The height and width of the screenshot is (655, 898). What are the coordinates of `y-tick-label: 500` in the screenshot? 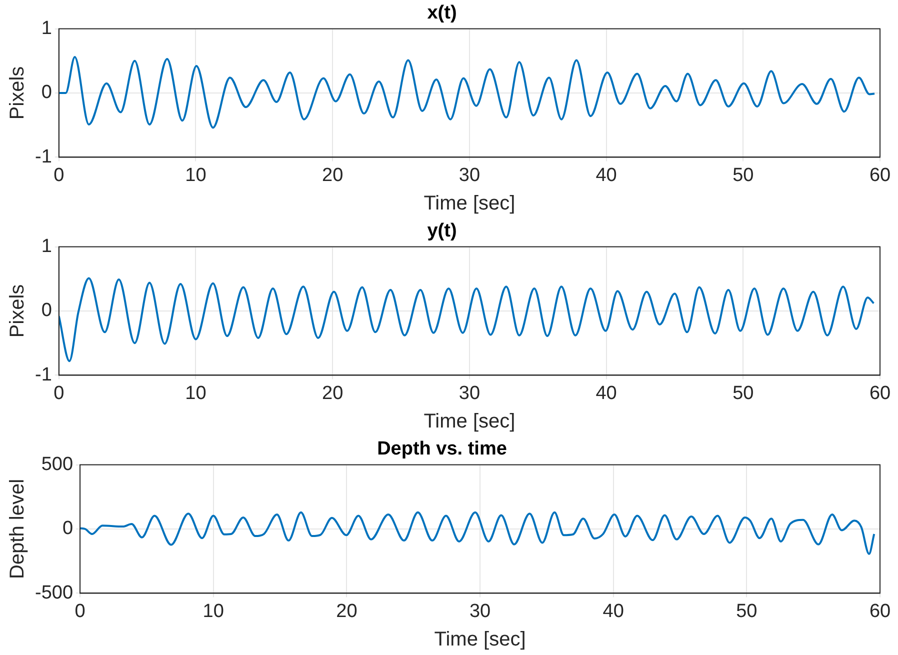 It's located at (57, 465).